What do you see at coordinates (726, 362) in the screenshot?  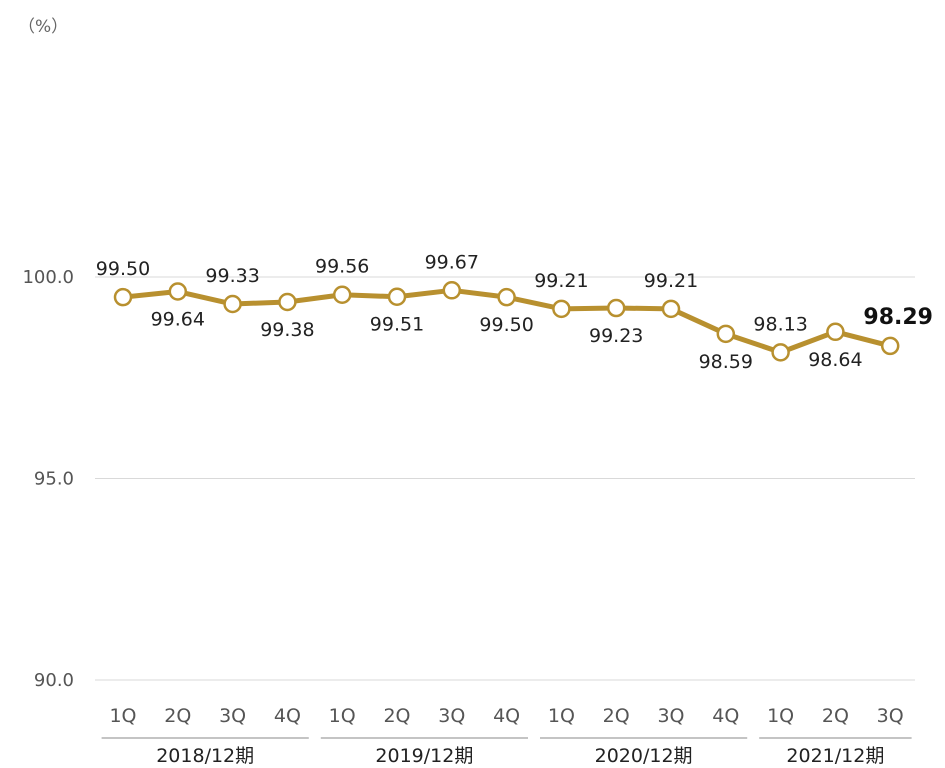 I see `data-label: 98.59` at bounding box center [726, 362].